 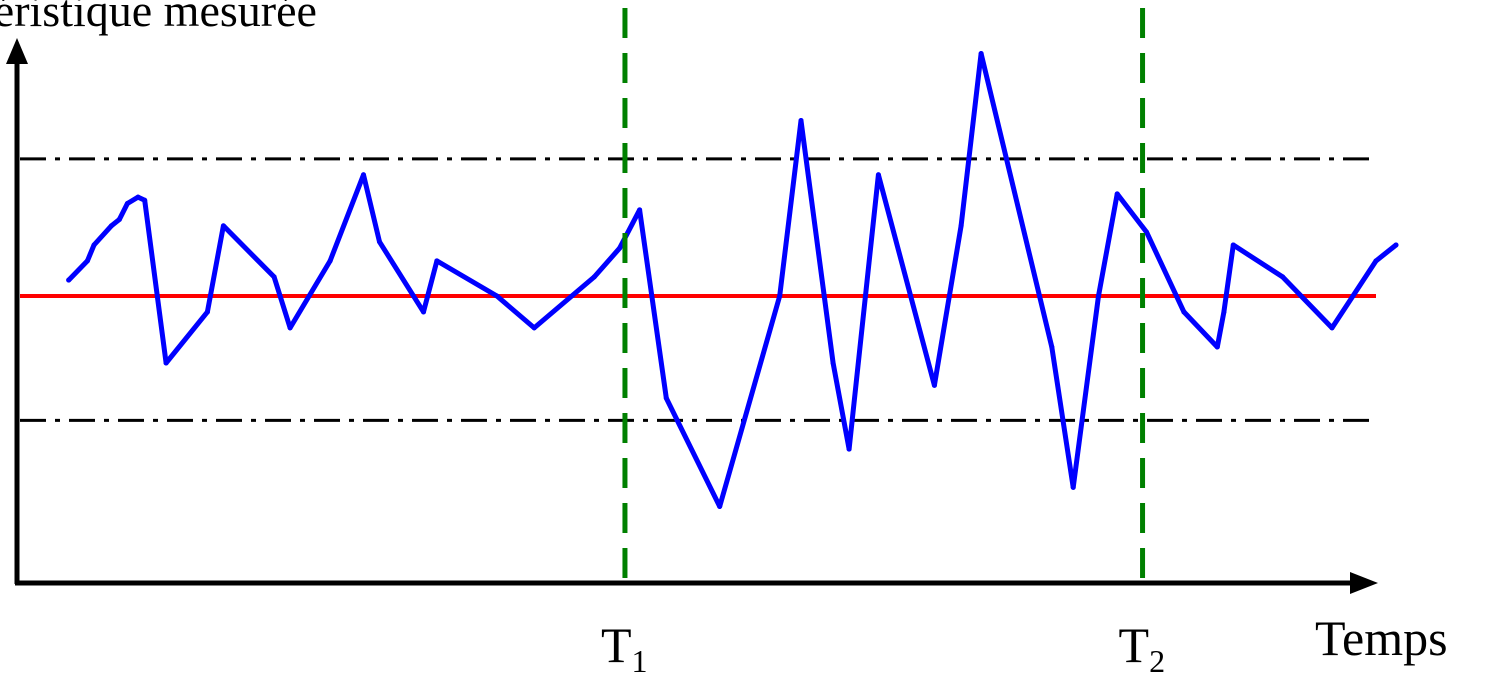 I want to click on marker-label-2: T2, so click(x=1142, y=645).